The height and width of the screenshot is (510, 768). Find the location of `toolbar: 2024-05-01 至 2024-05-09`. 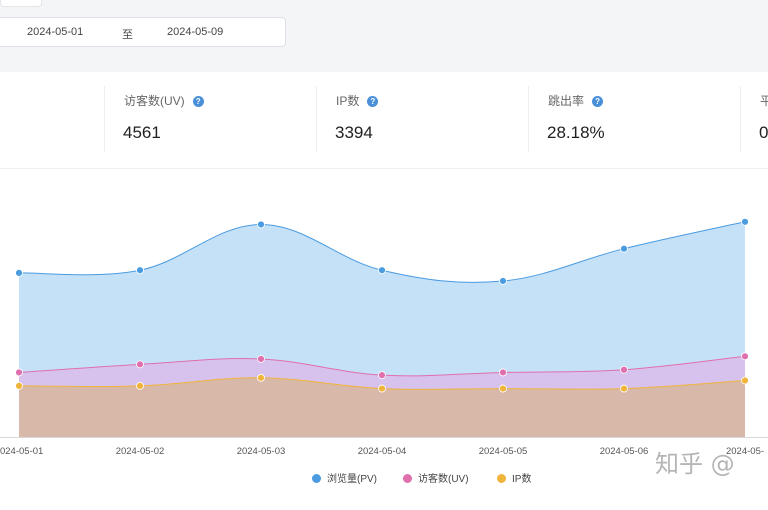

toolbar: 2024-05-01 至 2024-05-09 is located at coordinates (384, 36).